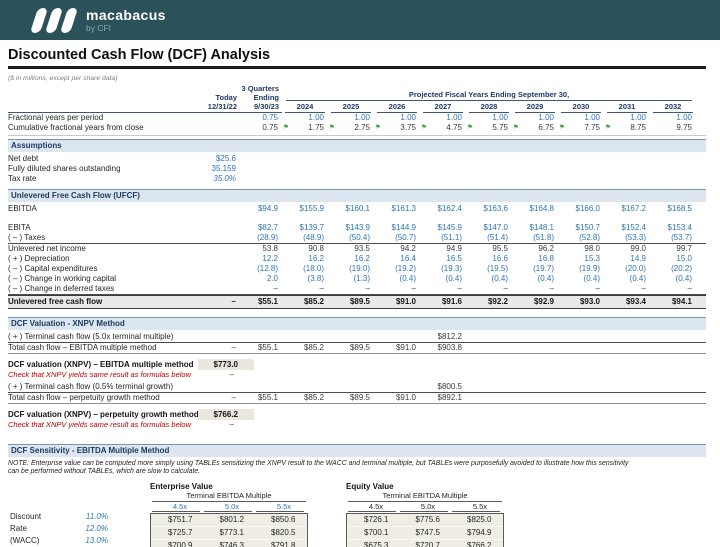 Image resolution: width=720 pixels, height=547 pixels. Describe the element at coordinates (579, 127) in the screenshot. I see `cell: ⚑ 7.75` at that location.